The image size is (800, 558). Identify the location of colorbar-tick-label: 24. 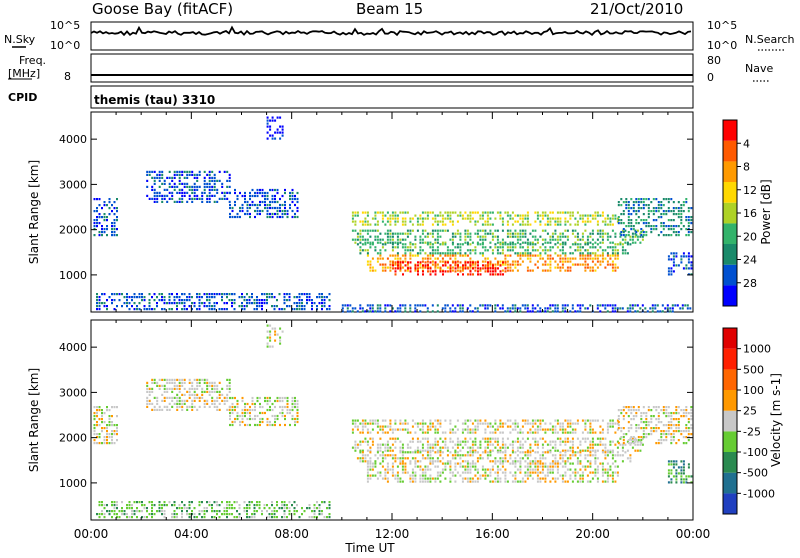
(750, 260).